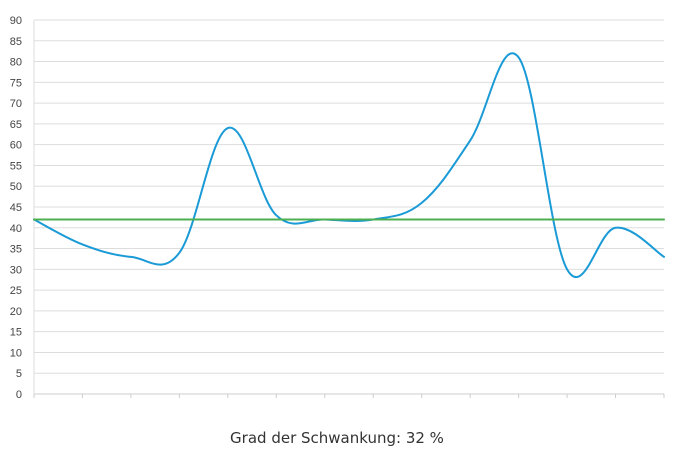  I want to click on y-tick-label: 30, so click(16, 270).